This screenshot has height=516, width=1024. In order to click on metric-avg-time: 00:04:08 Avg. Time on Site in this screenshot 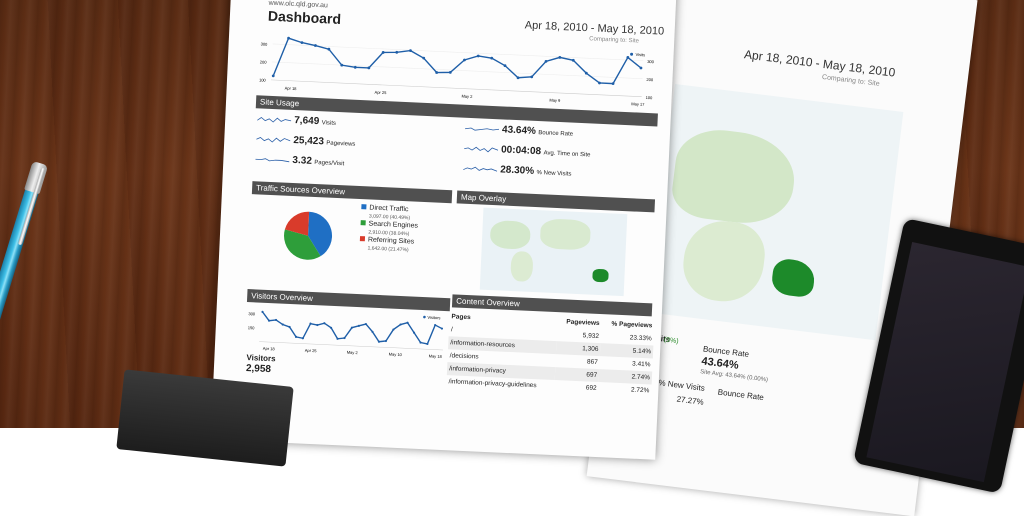, I will do `click(527, 151)`.